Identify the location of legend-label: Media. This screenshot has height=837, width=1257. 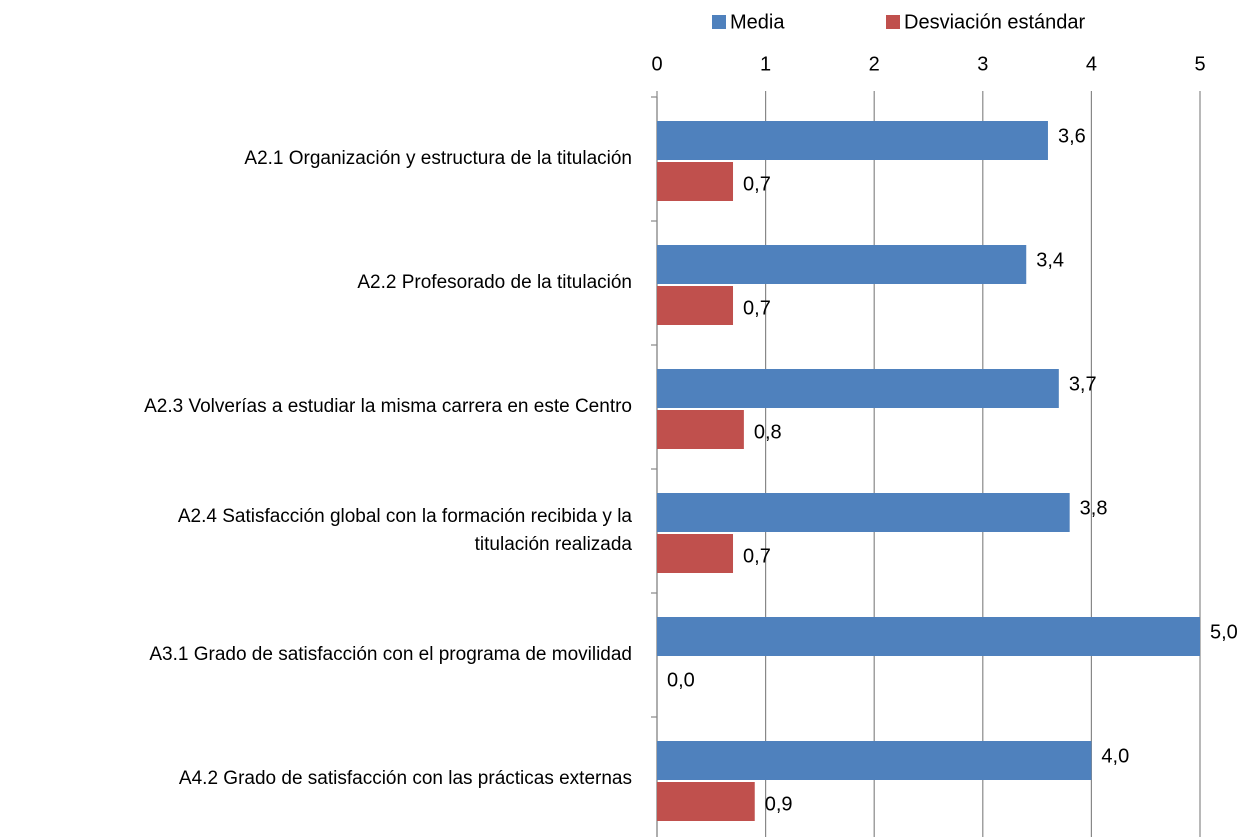
(757, 22).